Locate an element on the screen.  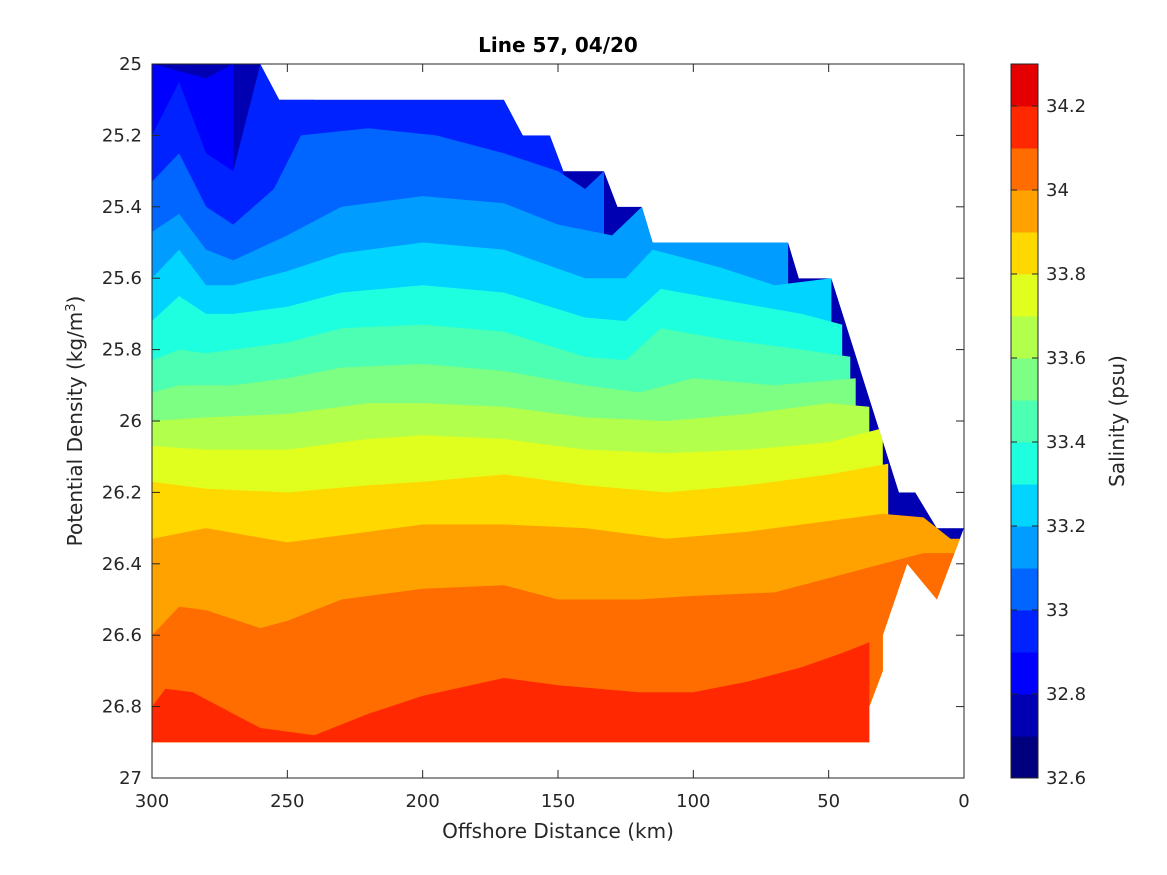
colorbar-frame is located at coordinates (1024, 421).